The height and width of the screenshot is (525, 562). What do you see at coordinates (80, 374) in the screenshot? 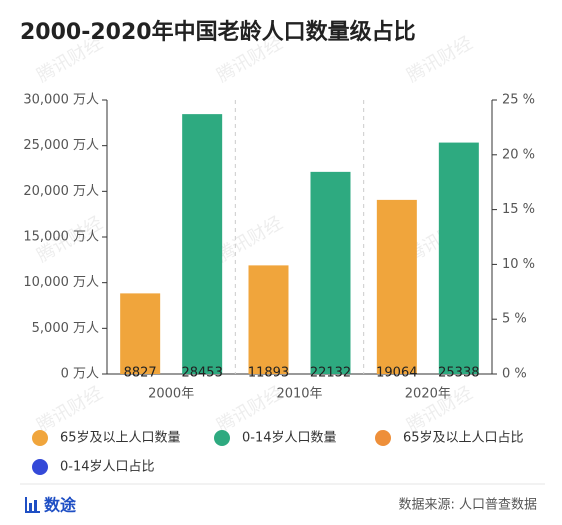
I see `y-tick-label: 0 万人` at bounding box center [80, 374].